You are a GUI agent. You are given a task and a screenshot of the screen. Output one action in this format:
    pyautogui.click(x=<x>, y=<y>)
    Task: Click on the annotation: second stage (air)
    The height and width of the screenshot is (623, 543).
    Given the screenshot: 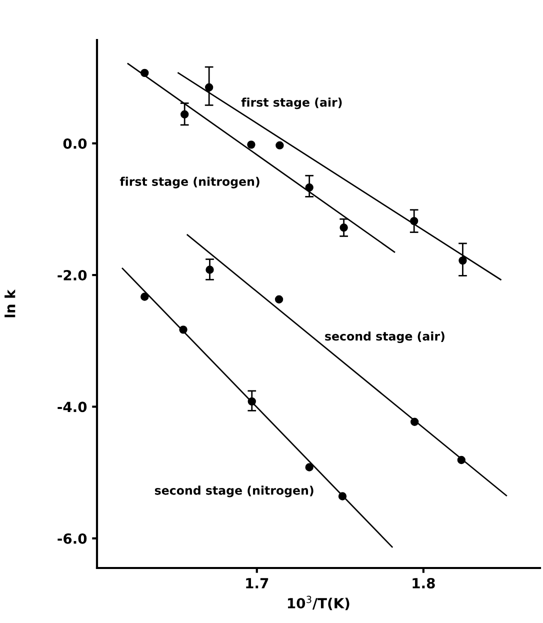 What is the action you would take?
    pyautogui.click(x=384, y=338)
    